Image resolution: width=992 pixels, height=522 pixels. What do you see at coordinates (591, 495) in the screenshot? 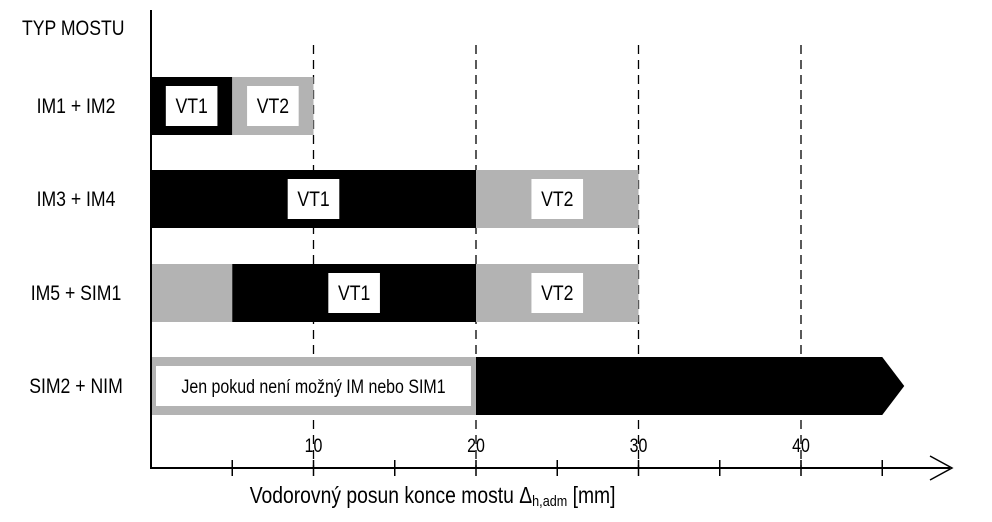
I see `x-axis-title-suffix: [mm]` at bounding box center [591, 495].